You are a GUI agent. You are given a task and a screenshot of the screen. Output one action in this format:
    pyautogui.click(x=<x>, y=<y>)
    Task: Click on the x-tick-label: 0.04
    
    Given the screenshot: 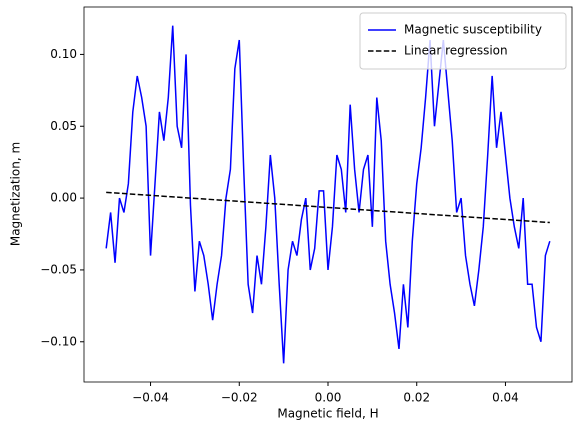 What is the action you would take?
    pyautogui.click(x=505, y=398)
    